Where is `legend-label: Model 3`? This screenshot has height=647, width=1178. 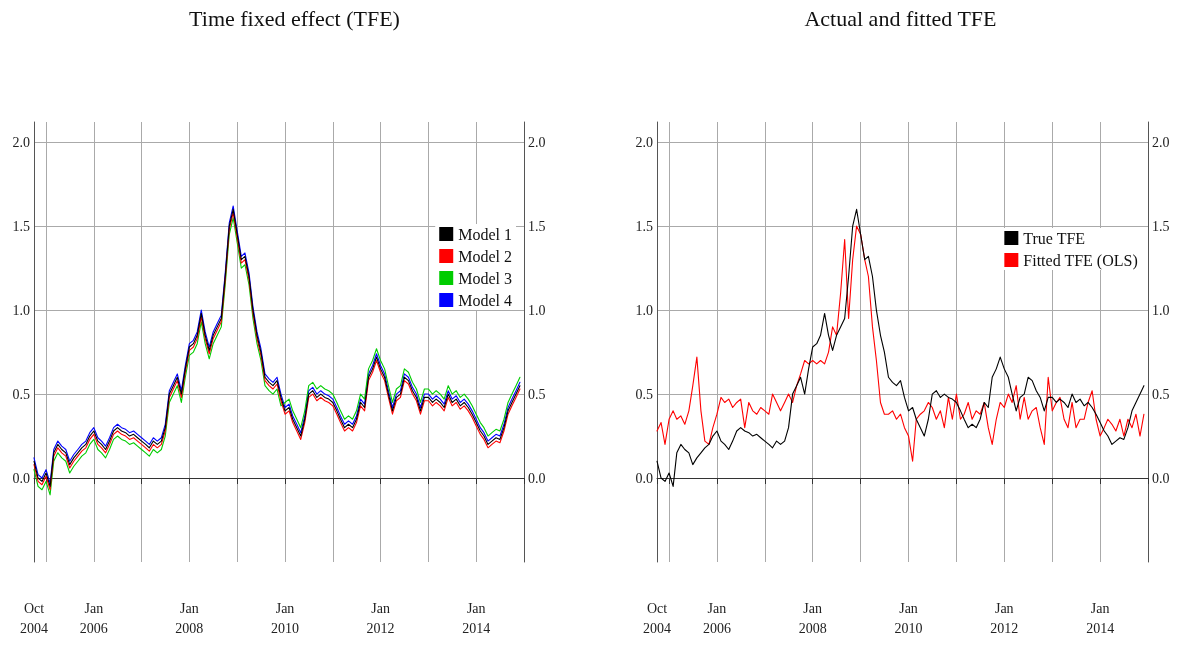 legend-label: Model 3 is located at coordinates (485, 278).